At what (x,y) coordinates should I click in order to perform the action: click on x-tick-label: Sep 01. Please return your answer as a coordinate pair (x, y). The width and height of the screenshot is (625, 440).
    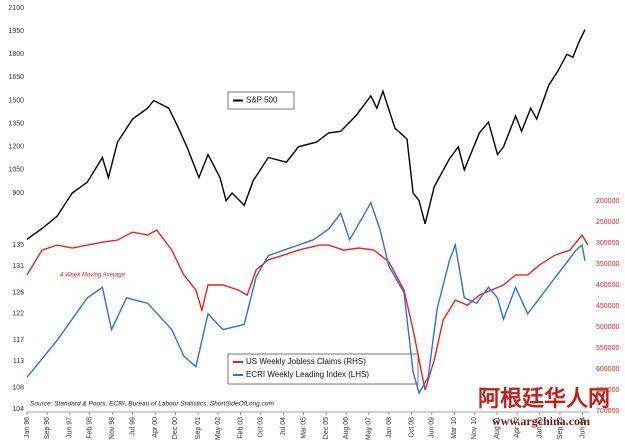
    Looking at the image, I should click on (198, 428).